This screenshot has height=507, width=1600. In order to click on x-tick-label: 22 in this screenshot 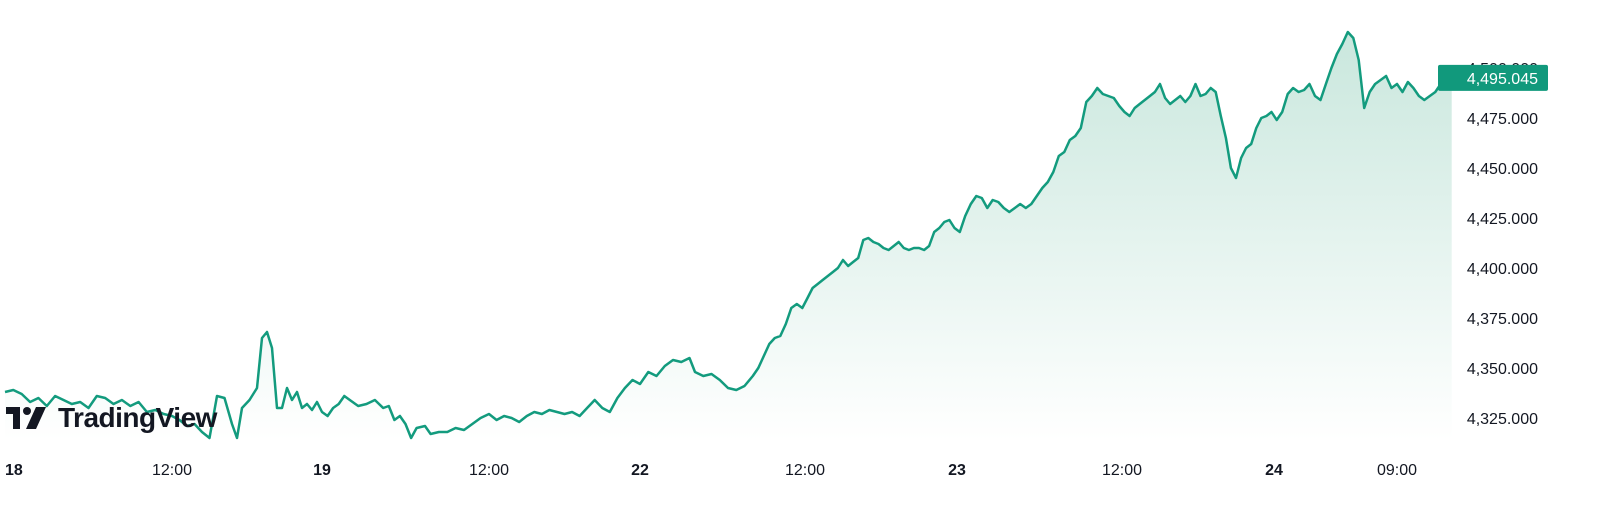, I will do `click(640, 470)`.